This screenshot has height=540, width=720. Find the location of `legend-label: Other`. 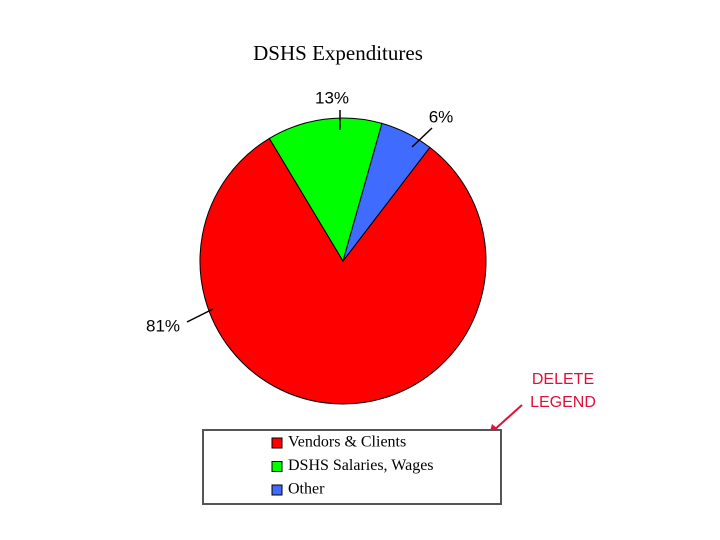

legend-label: Other is located at coordinates (306, 489).